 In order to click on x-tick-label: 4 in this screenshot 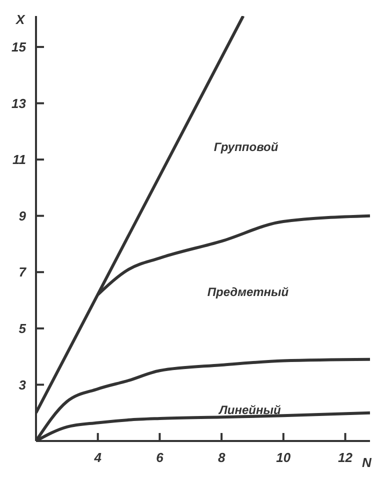, I will do `click(97, 458)`.